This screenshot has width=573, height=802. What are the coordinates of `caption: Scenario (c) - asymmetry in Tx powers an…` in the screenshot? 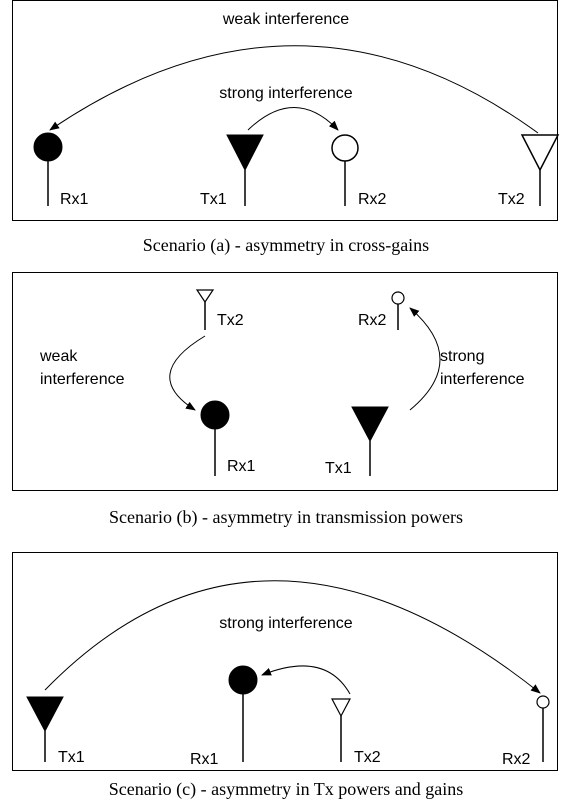 It's located at (286, 789).